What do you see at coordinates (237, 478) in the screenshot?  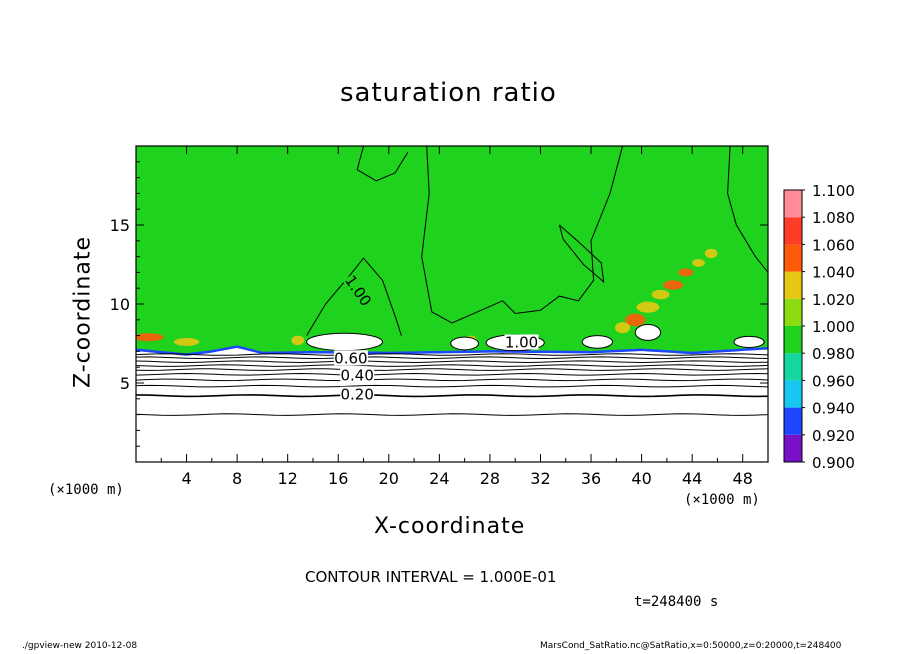 I see `x-tick-label: 8` at bounding box center [237, 478].